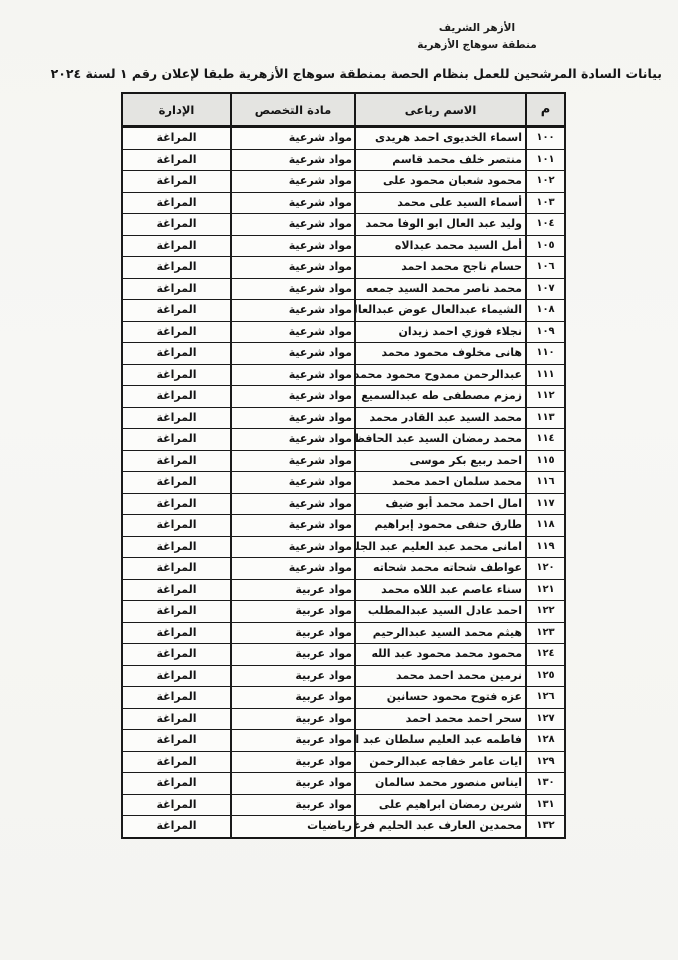  I want to click on cell-name: امال احمد محمد أبو ضيف, so click(440, 503).